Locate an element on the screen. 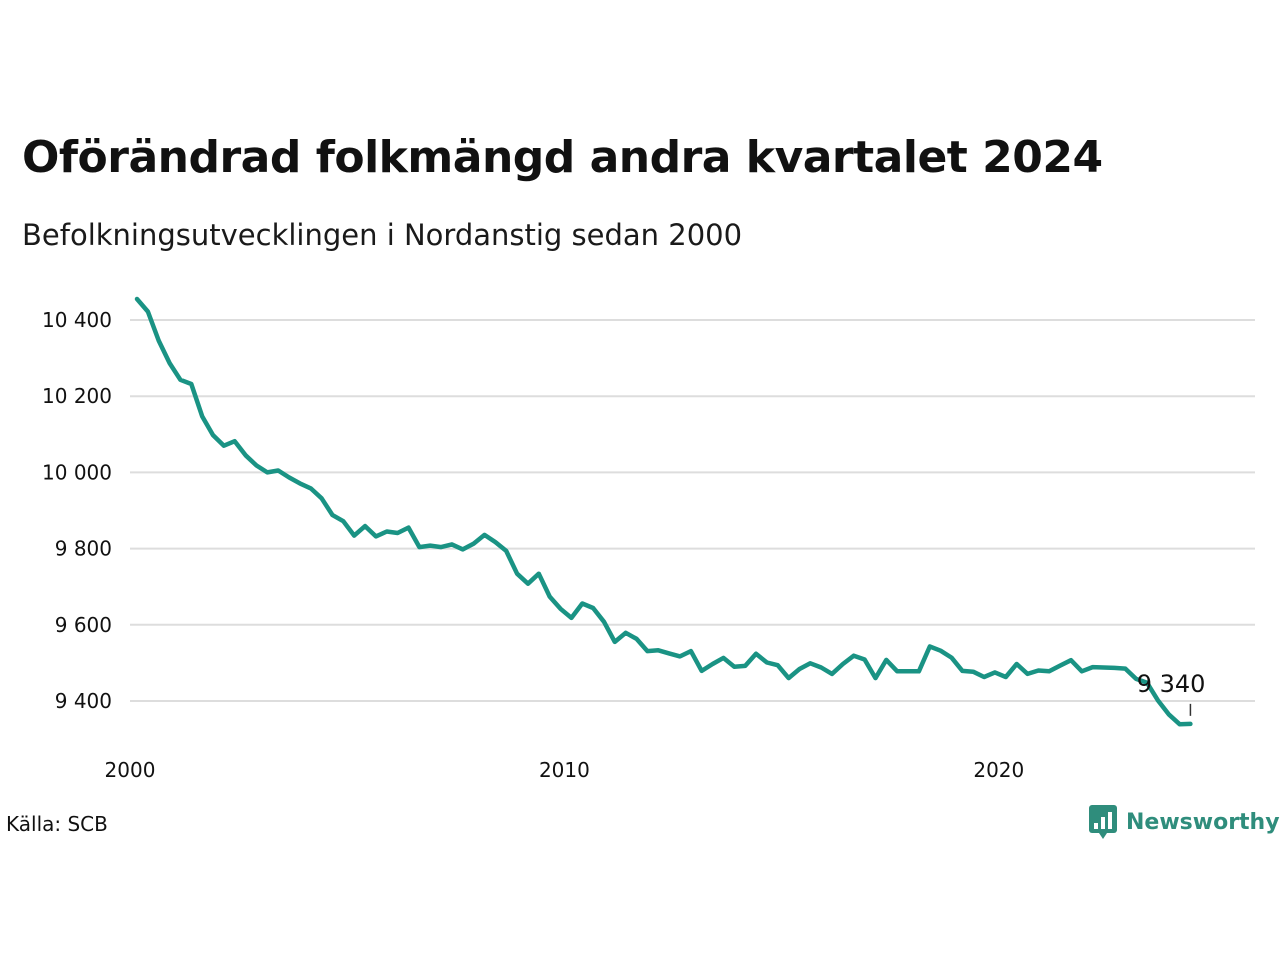 This screenshot has height=960, width=1280. x-tick-label: 2020 is located at coordinates (998, 770).